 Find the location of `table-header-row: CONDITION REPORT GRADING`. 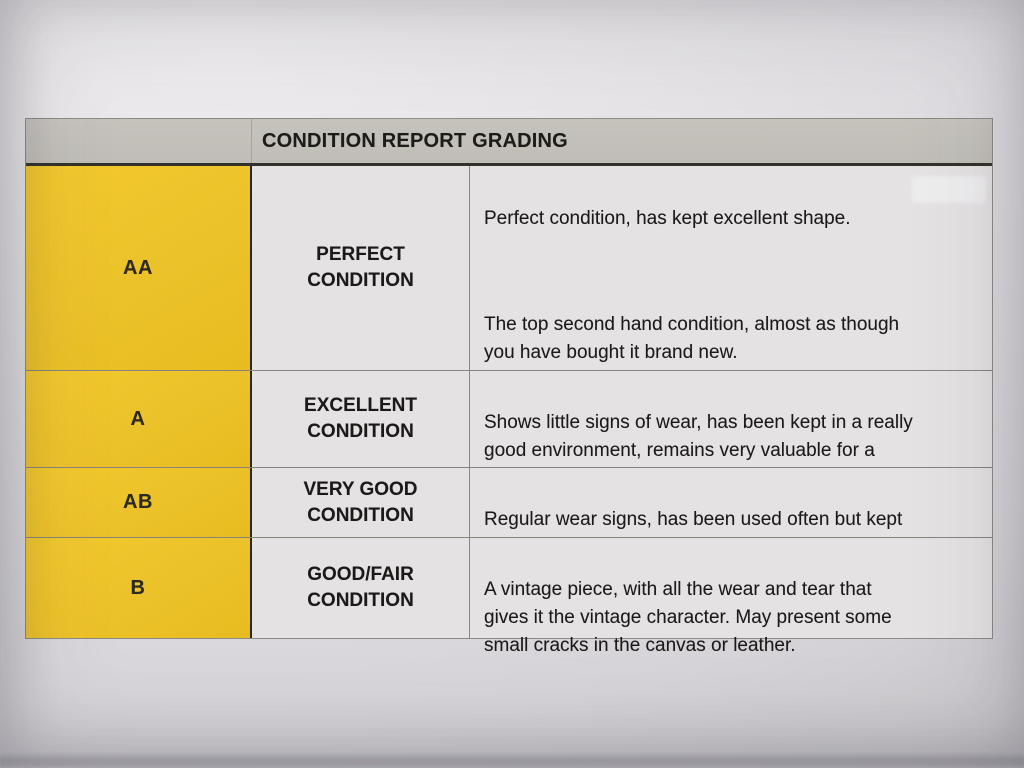

table-header-row: CONDITION REPORT GRADING is located at coordinates (509, 142).